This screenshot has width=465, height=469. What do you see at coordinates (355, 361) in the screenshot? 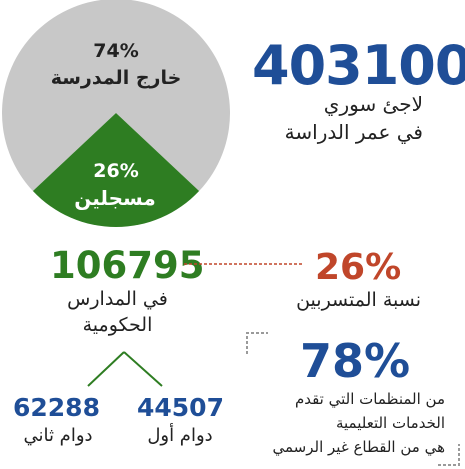
I see `organizations-percent: 78%` at bounding box center [355, 361].